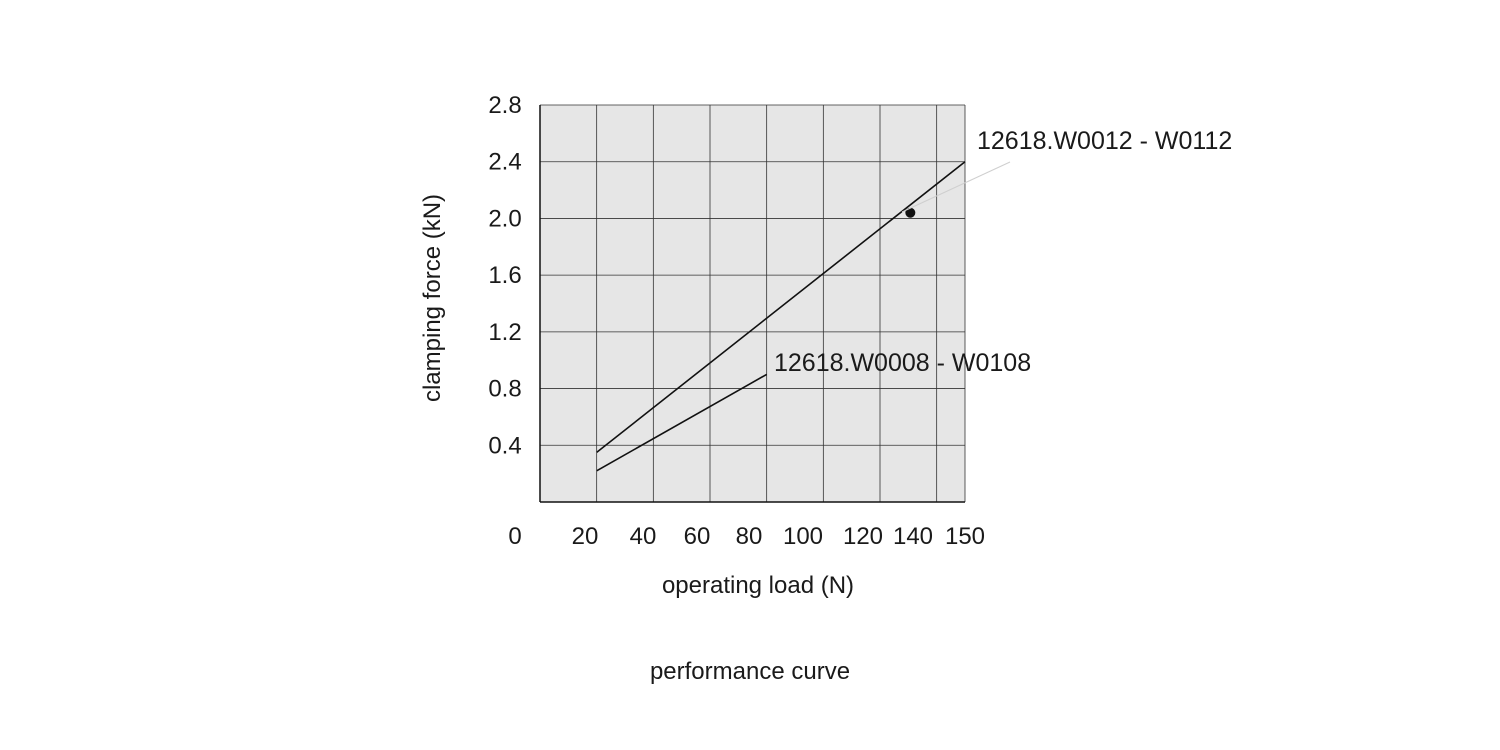 This screenshot has width=1500, height=750. I want to click on y-tick-labels: 0.4 0.8 1.2 1.6 2.0 2.4 2.8, so click(504, 275).